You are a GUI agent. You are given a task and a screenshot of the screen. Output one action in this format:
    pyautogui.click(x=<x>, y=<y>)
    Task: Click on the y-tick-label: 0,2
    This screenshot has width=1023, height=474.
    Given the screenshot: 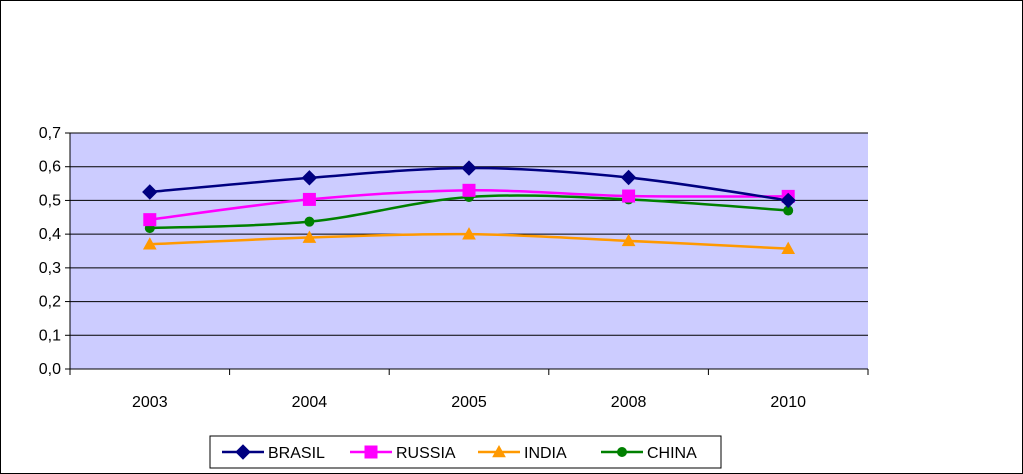 What is the action you would take?
    pyautogui.click(x=50, y=302)
    